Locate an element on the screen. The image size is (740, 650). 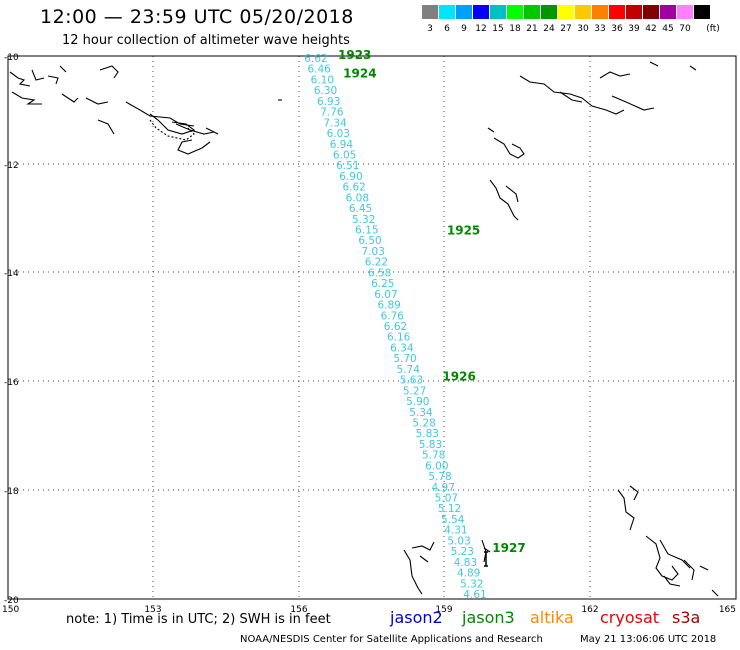
wave-height-label: 6.45 is located at coordinates (360, 209).